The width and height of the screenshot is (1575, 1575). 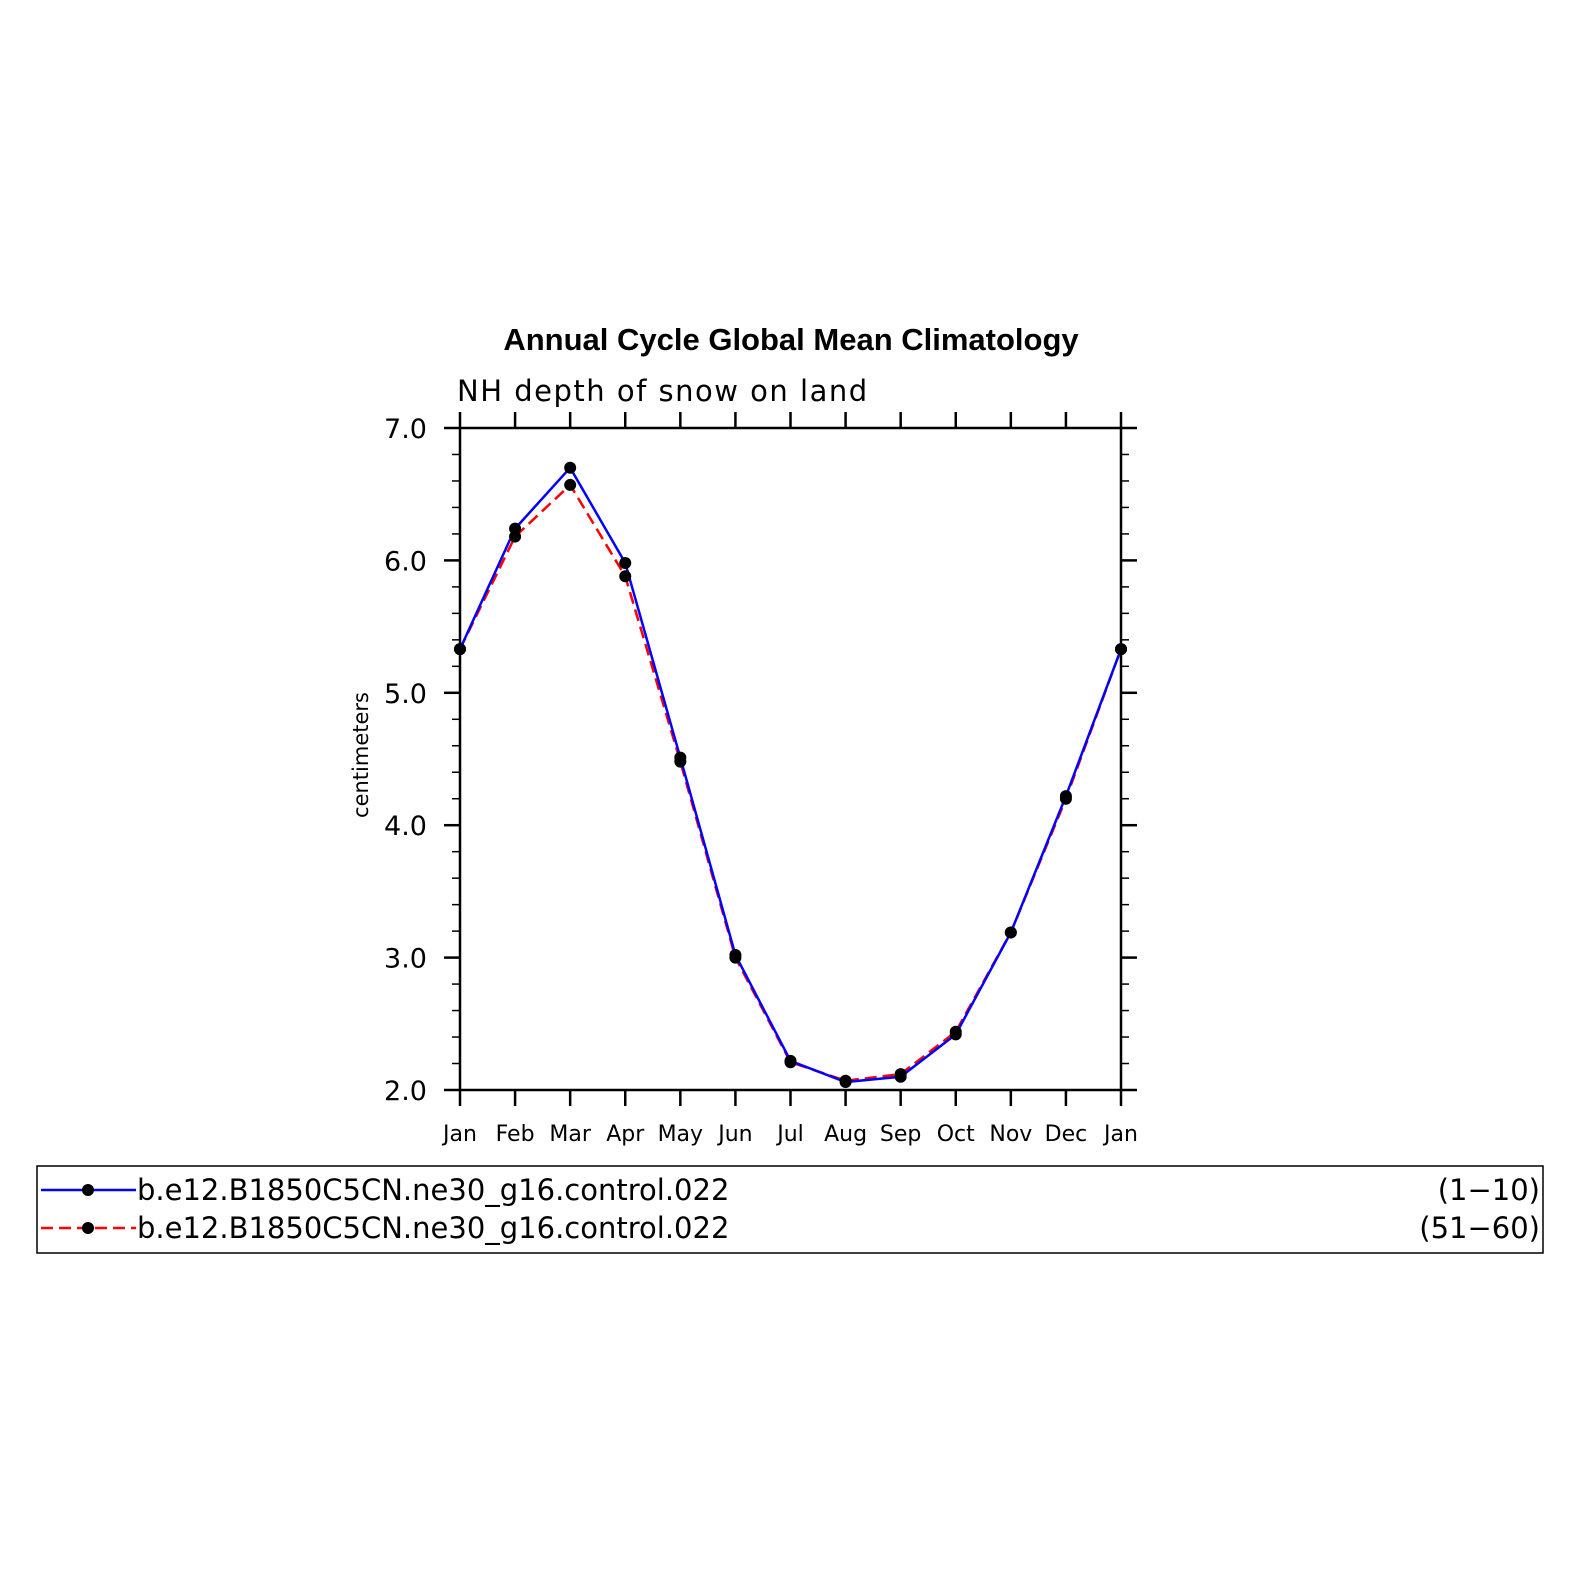 I want to click on y-tick-label: 4.0, so click(x=405, y=826).